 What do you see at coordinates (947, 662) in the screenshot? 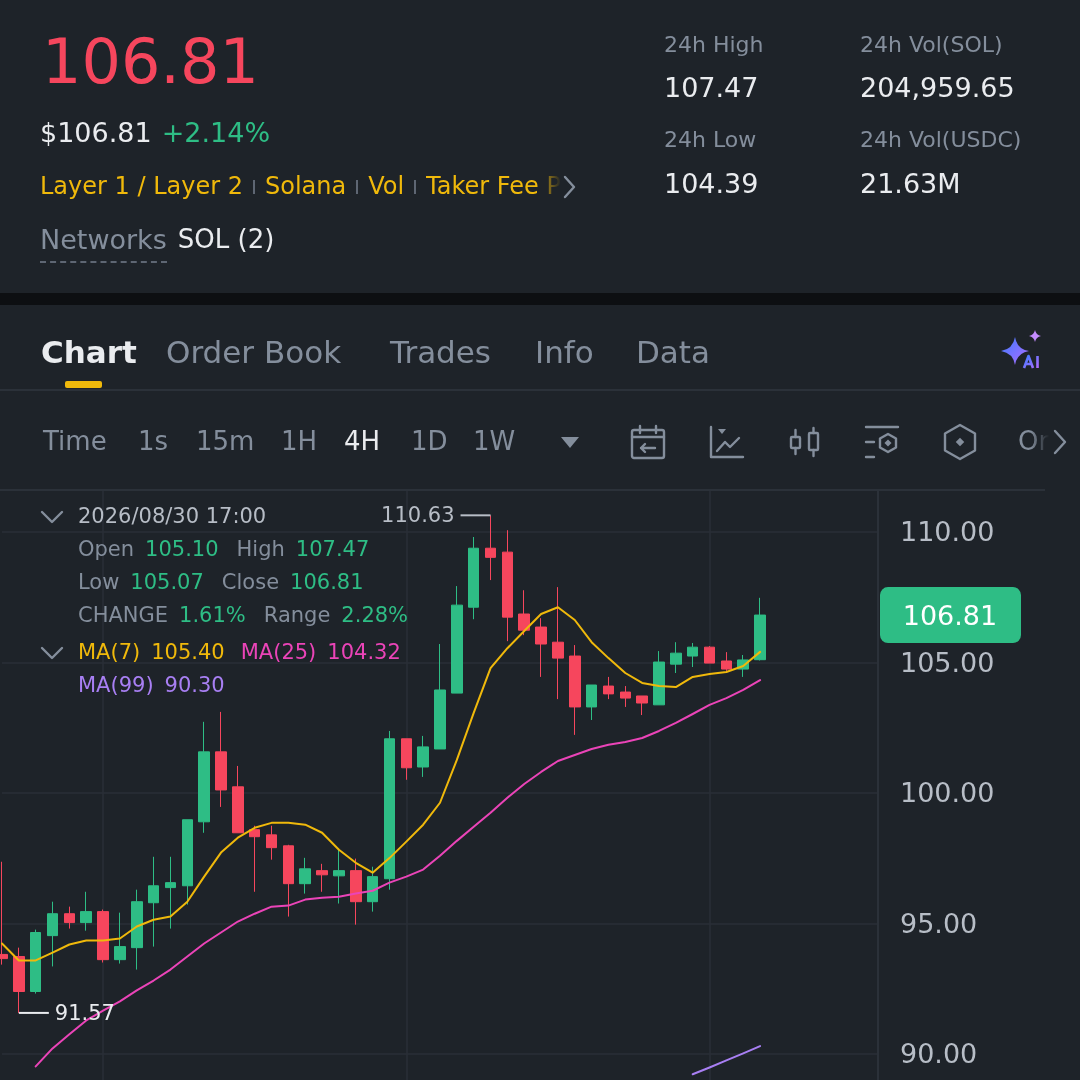
I see `y-tick-label: 105.00` at bounding box center [947, 662].